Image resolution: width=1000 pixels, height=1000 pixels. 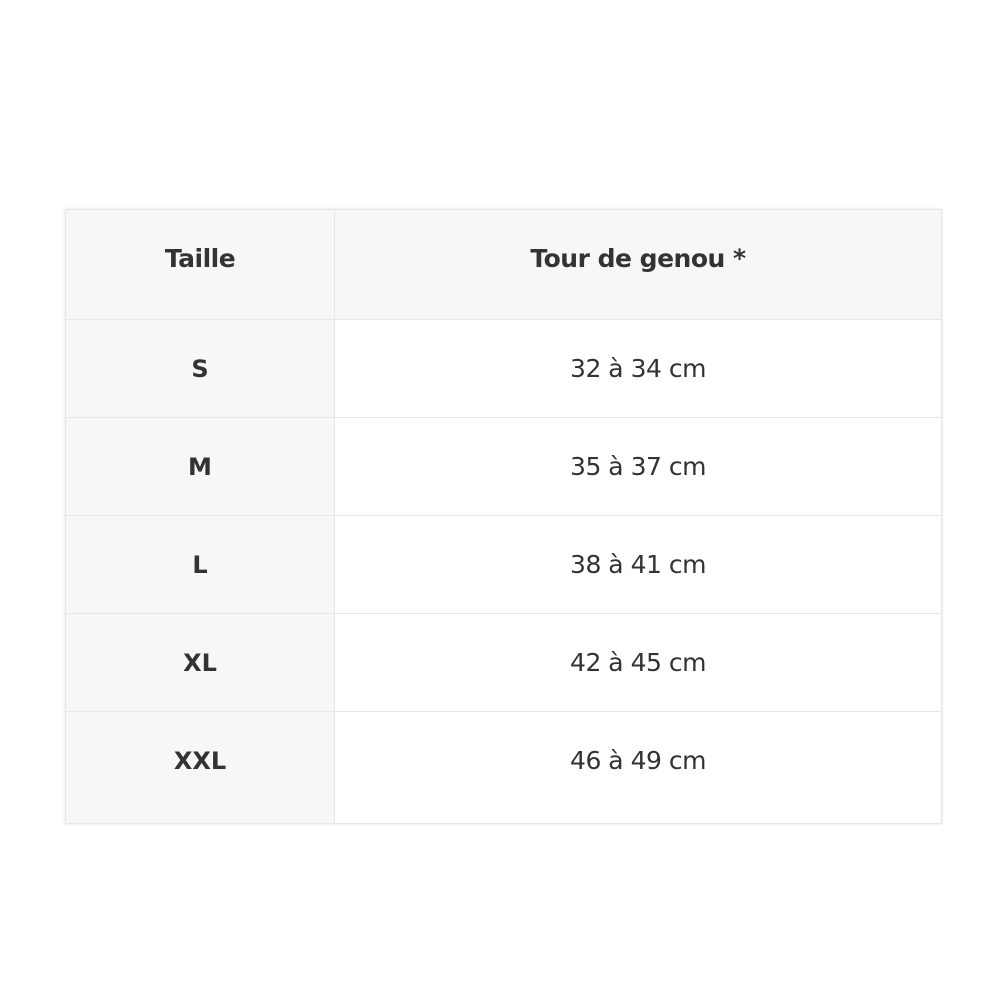 What do you see at coordinates (200, 264) in the screenshot?
I see `header-size: Taille` at bounding box center [200, 264].